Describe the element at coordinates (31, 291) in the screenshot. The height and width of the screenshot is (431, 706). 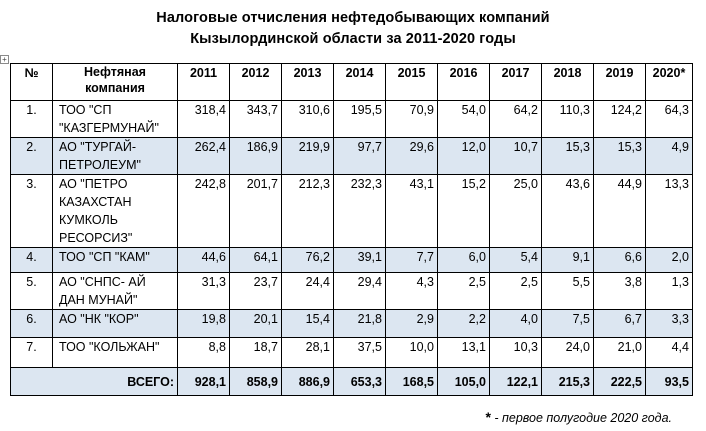
I see `row-index: 5.` at that location.